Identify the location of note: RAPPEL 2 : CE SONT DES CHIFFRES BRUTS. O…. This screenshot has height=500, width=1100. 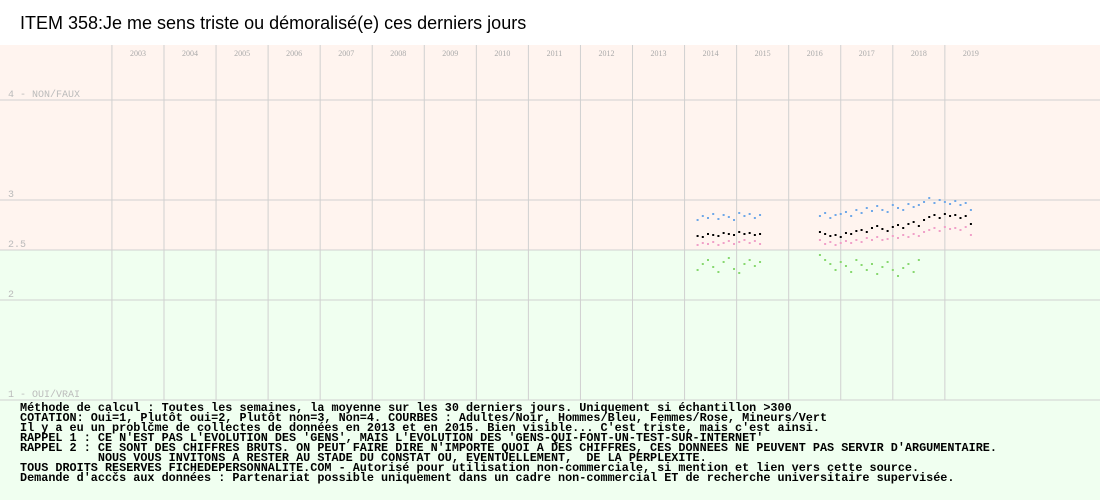
(508, 448).